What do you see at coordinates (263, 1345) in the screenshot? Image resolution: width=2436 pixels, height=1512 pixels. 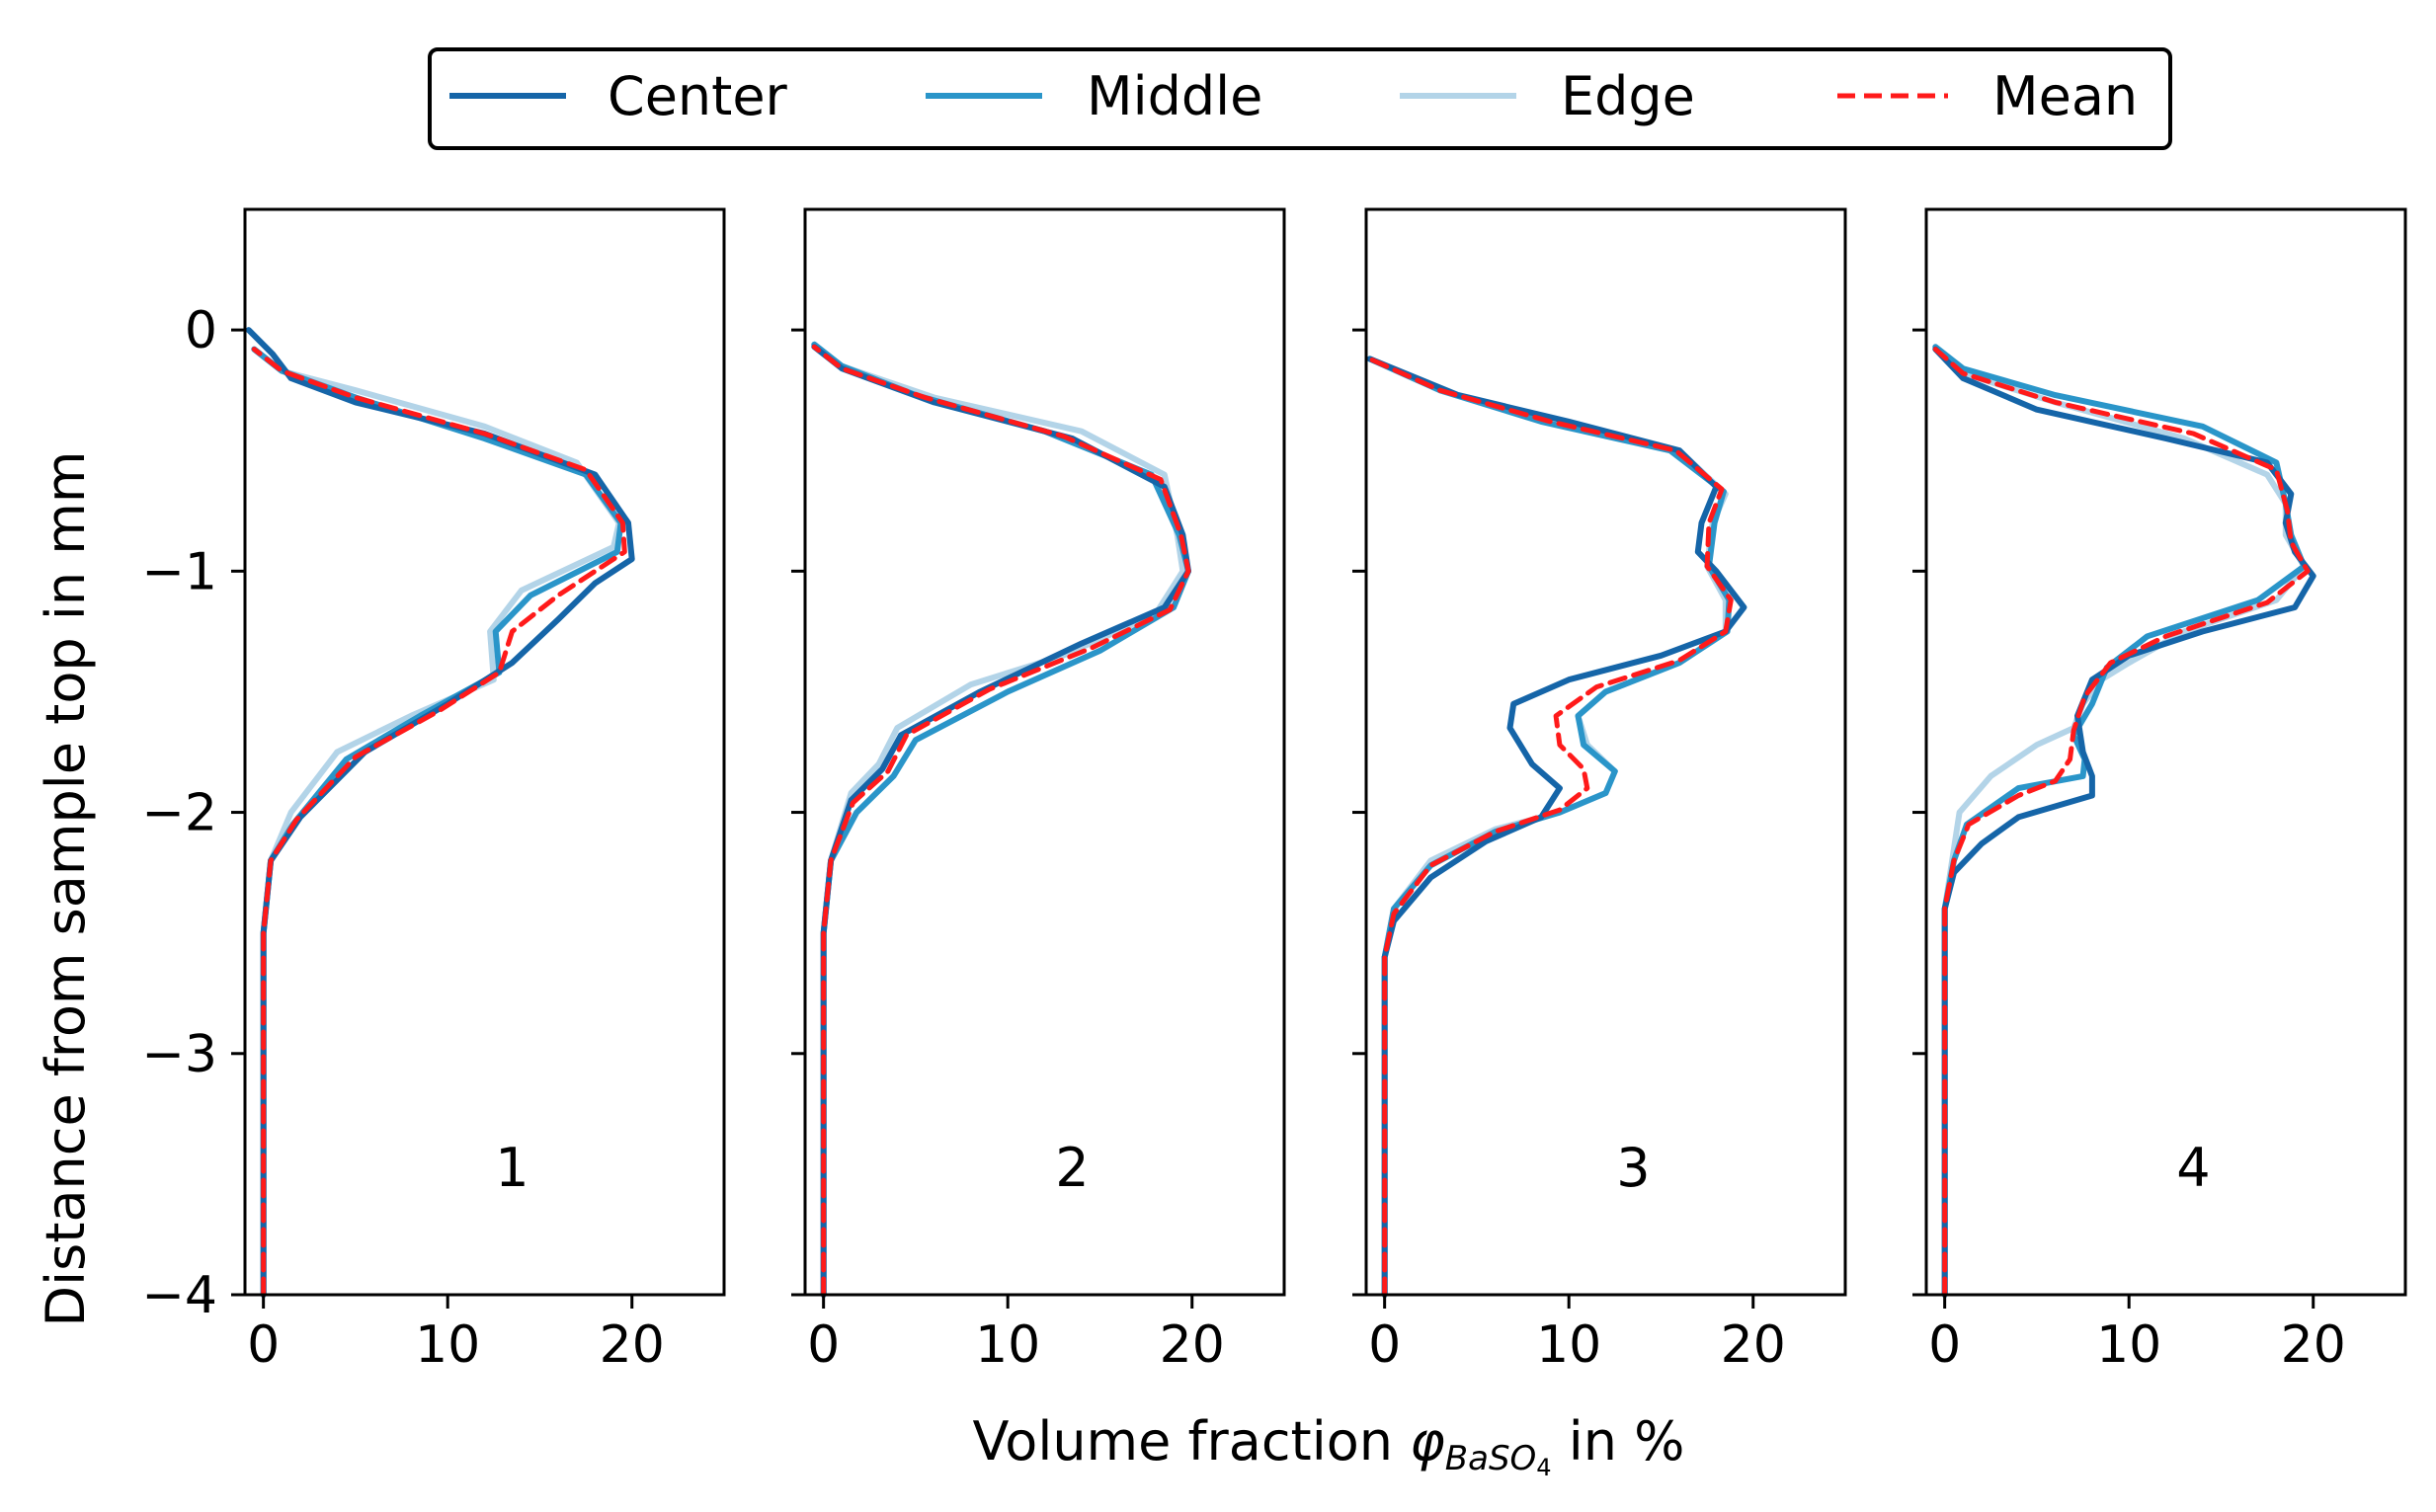 I see `x-tick-label-0-panel-1: 0` at bounding box center [263, 1345].